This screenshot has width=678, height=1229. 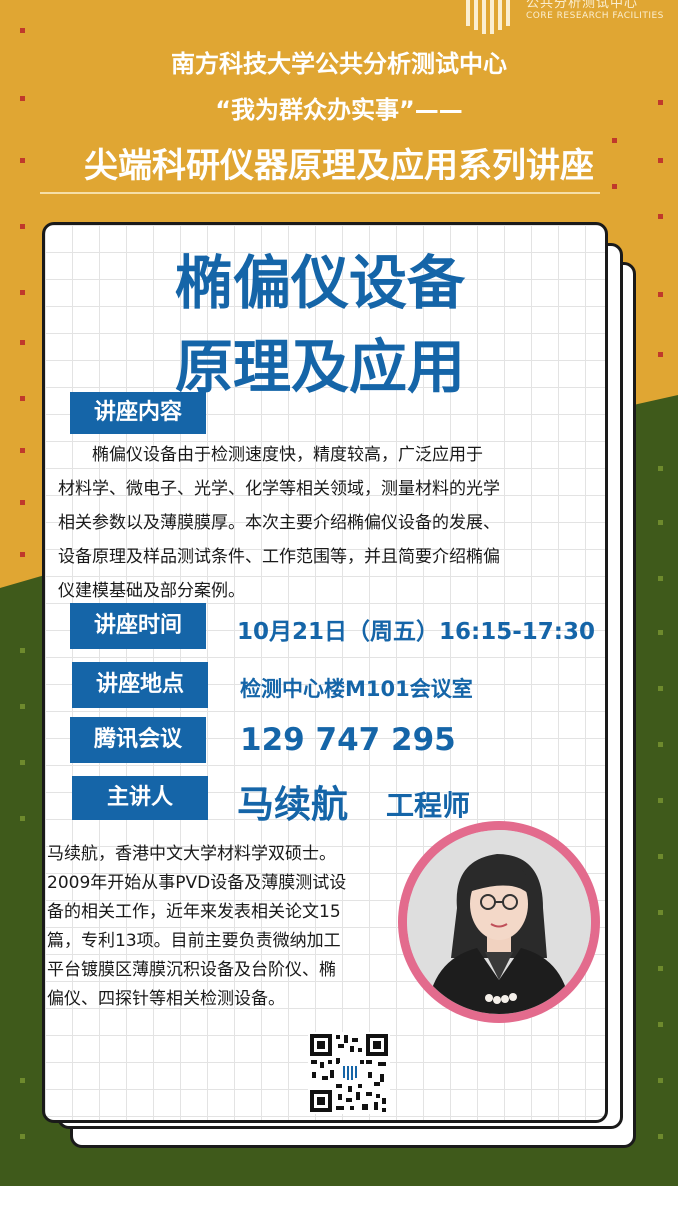 I want to click on description-line: 椭偏仪设备由于检测速度快，精度较高，广泛应用于, so click(x=270, y=455).